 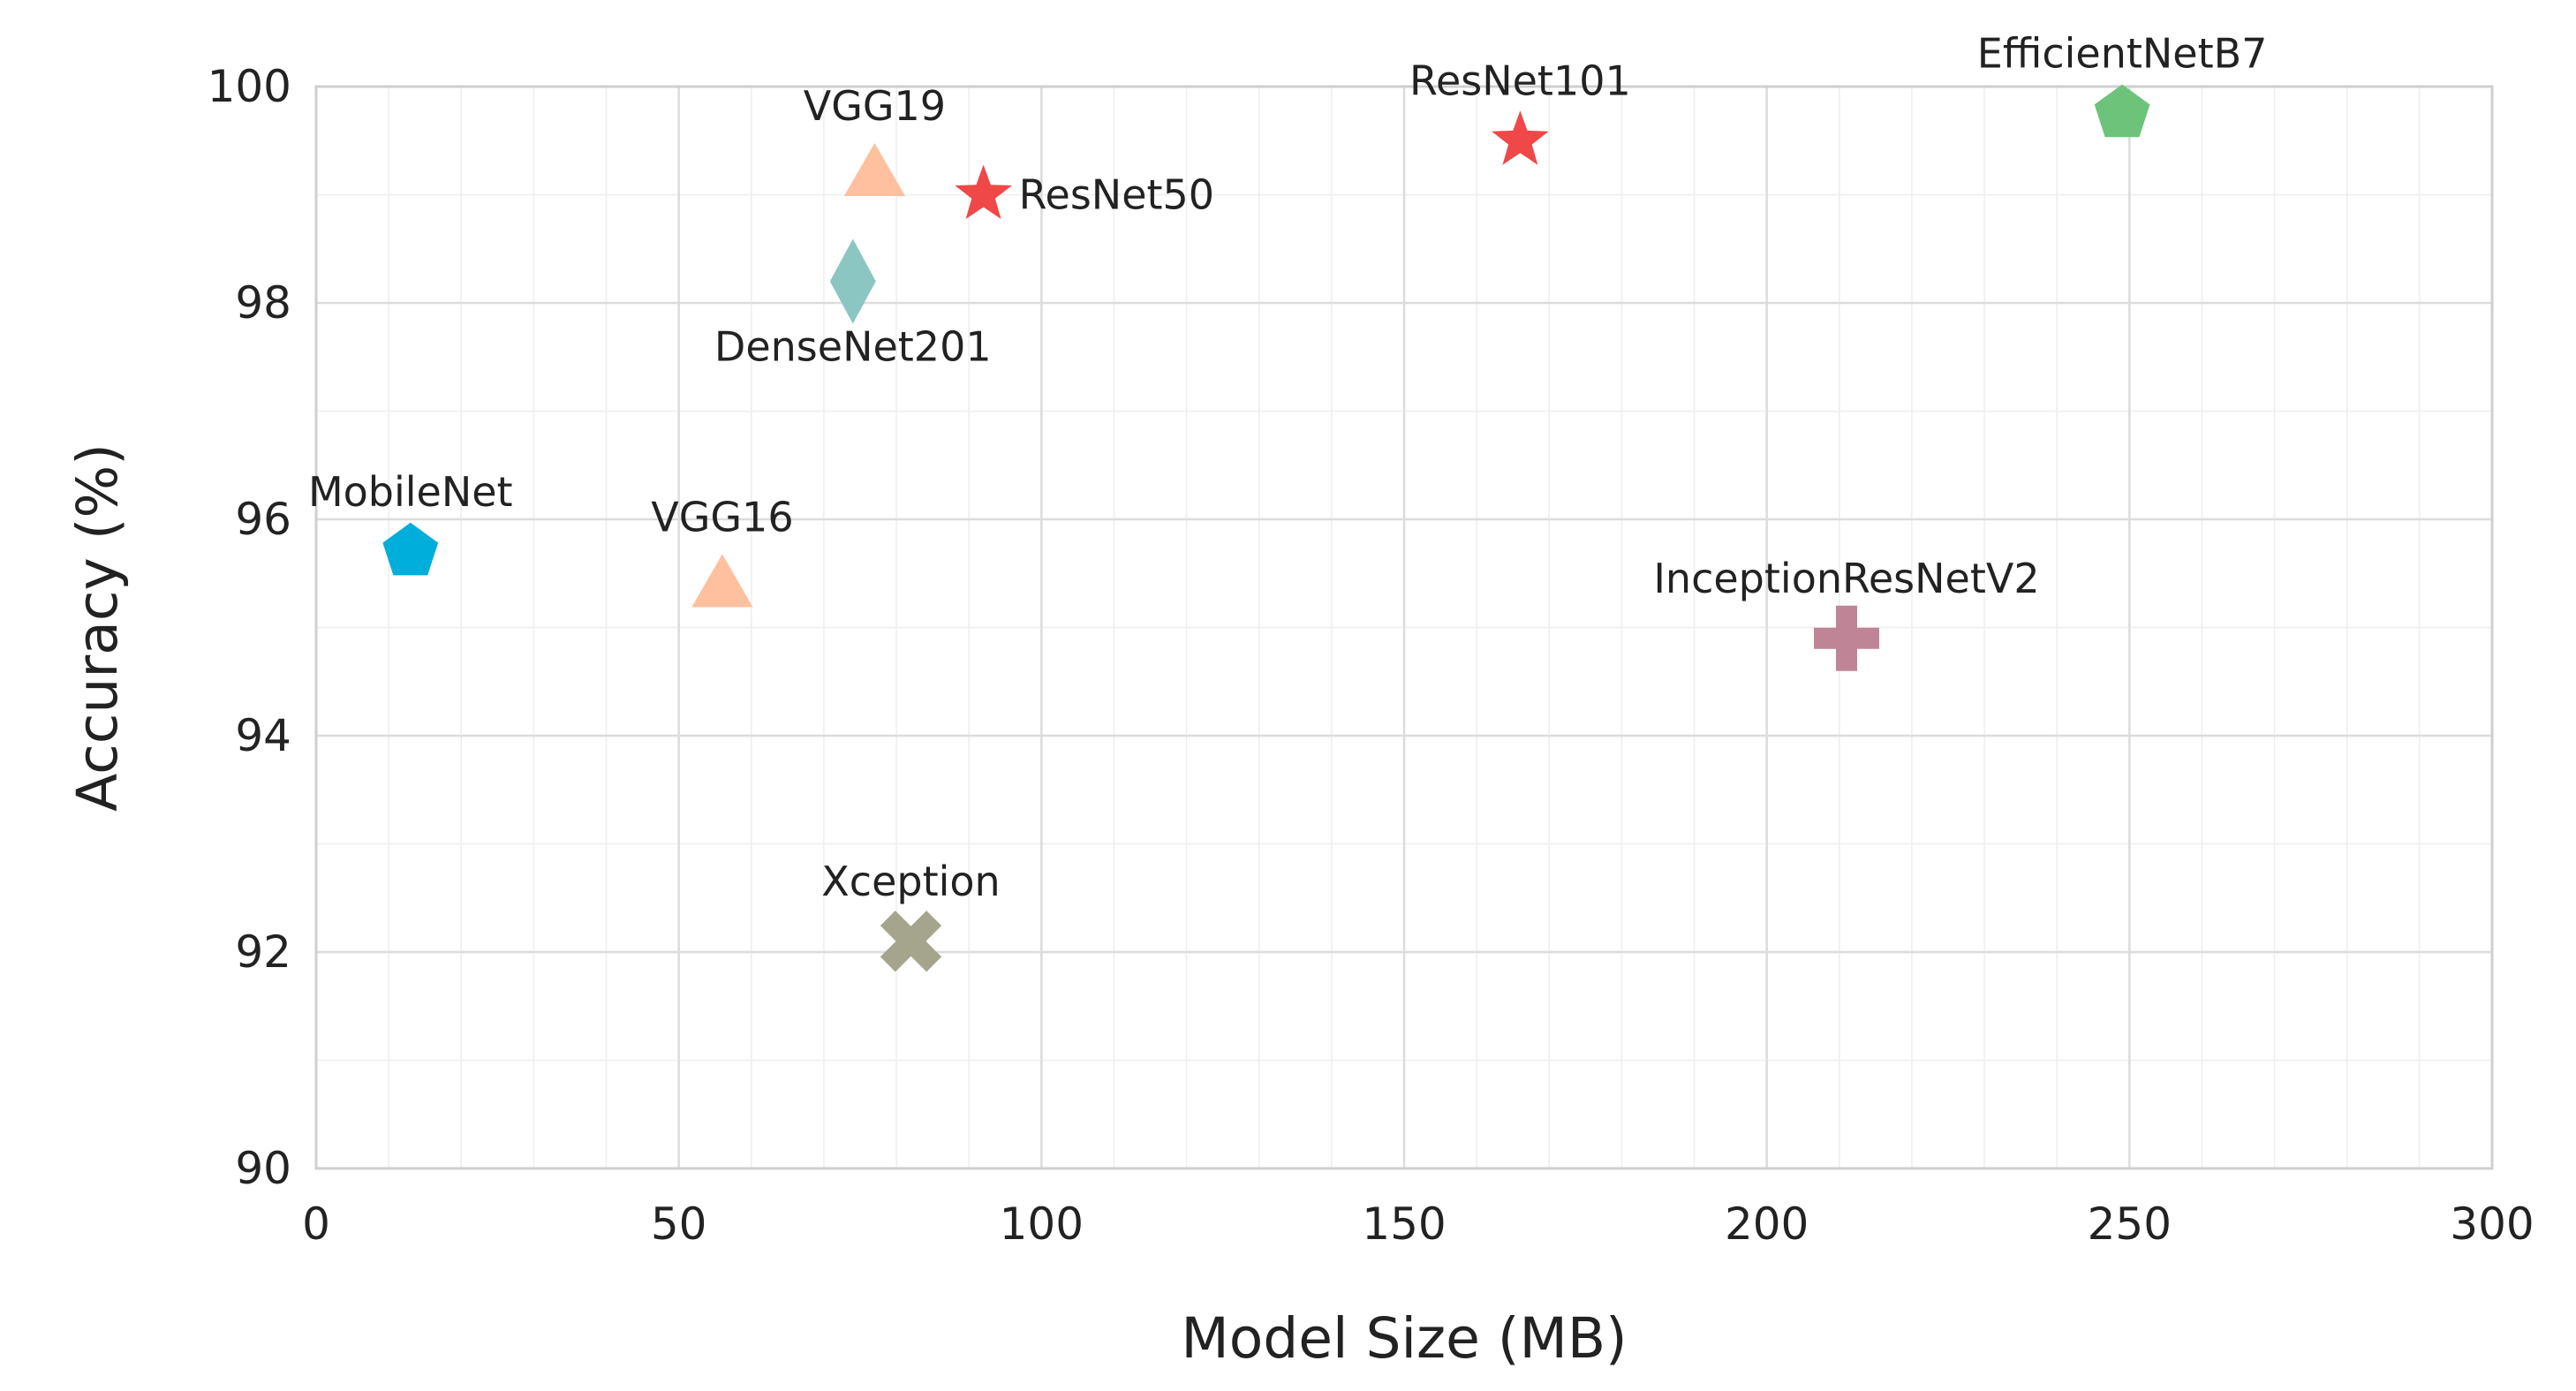 What do you see at coordinates (2130, 1224) in the screenshot?
I see `x-tick-label: 250` at bounding box center [2130, 1224].